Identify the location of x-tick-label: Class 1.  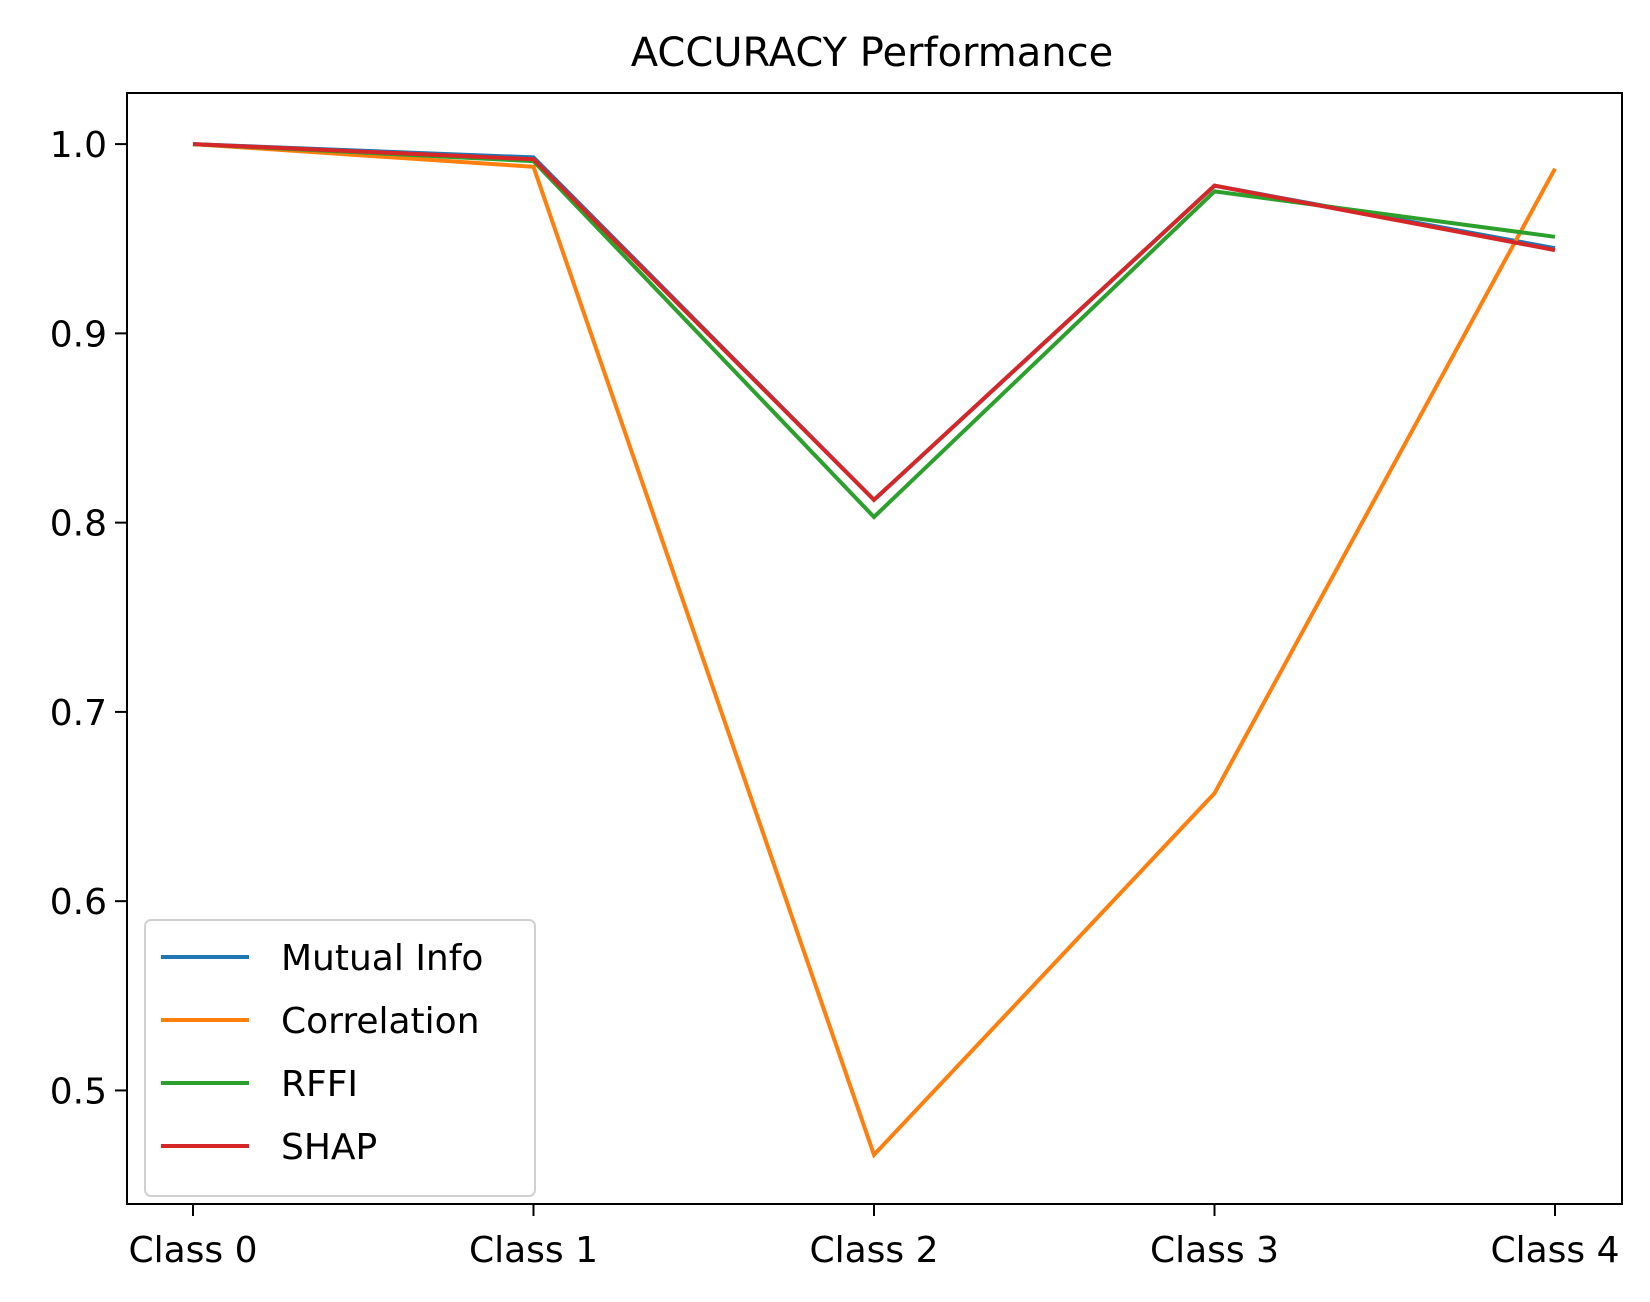
(533, 1250).